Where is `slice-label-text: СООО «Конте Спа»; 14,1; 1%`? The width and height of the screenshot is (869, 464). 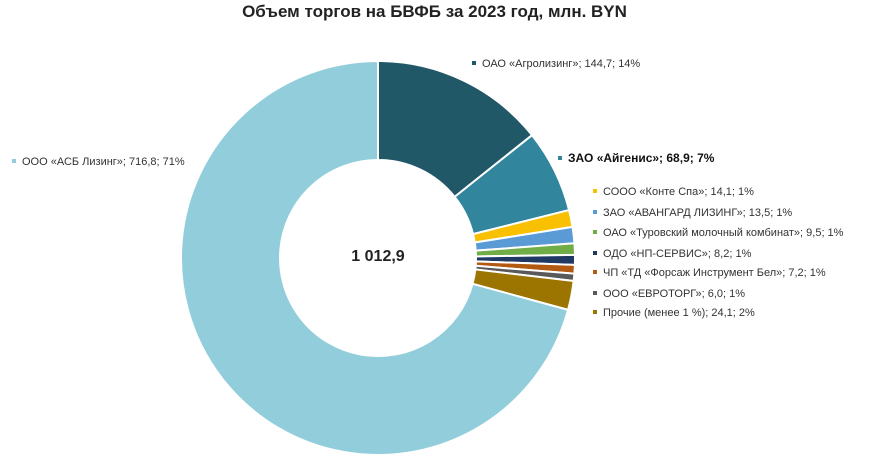 slice-label-text: СООО «Конте Спа»; 14,1; 1% is located at coordinates (678, 192).